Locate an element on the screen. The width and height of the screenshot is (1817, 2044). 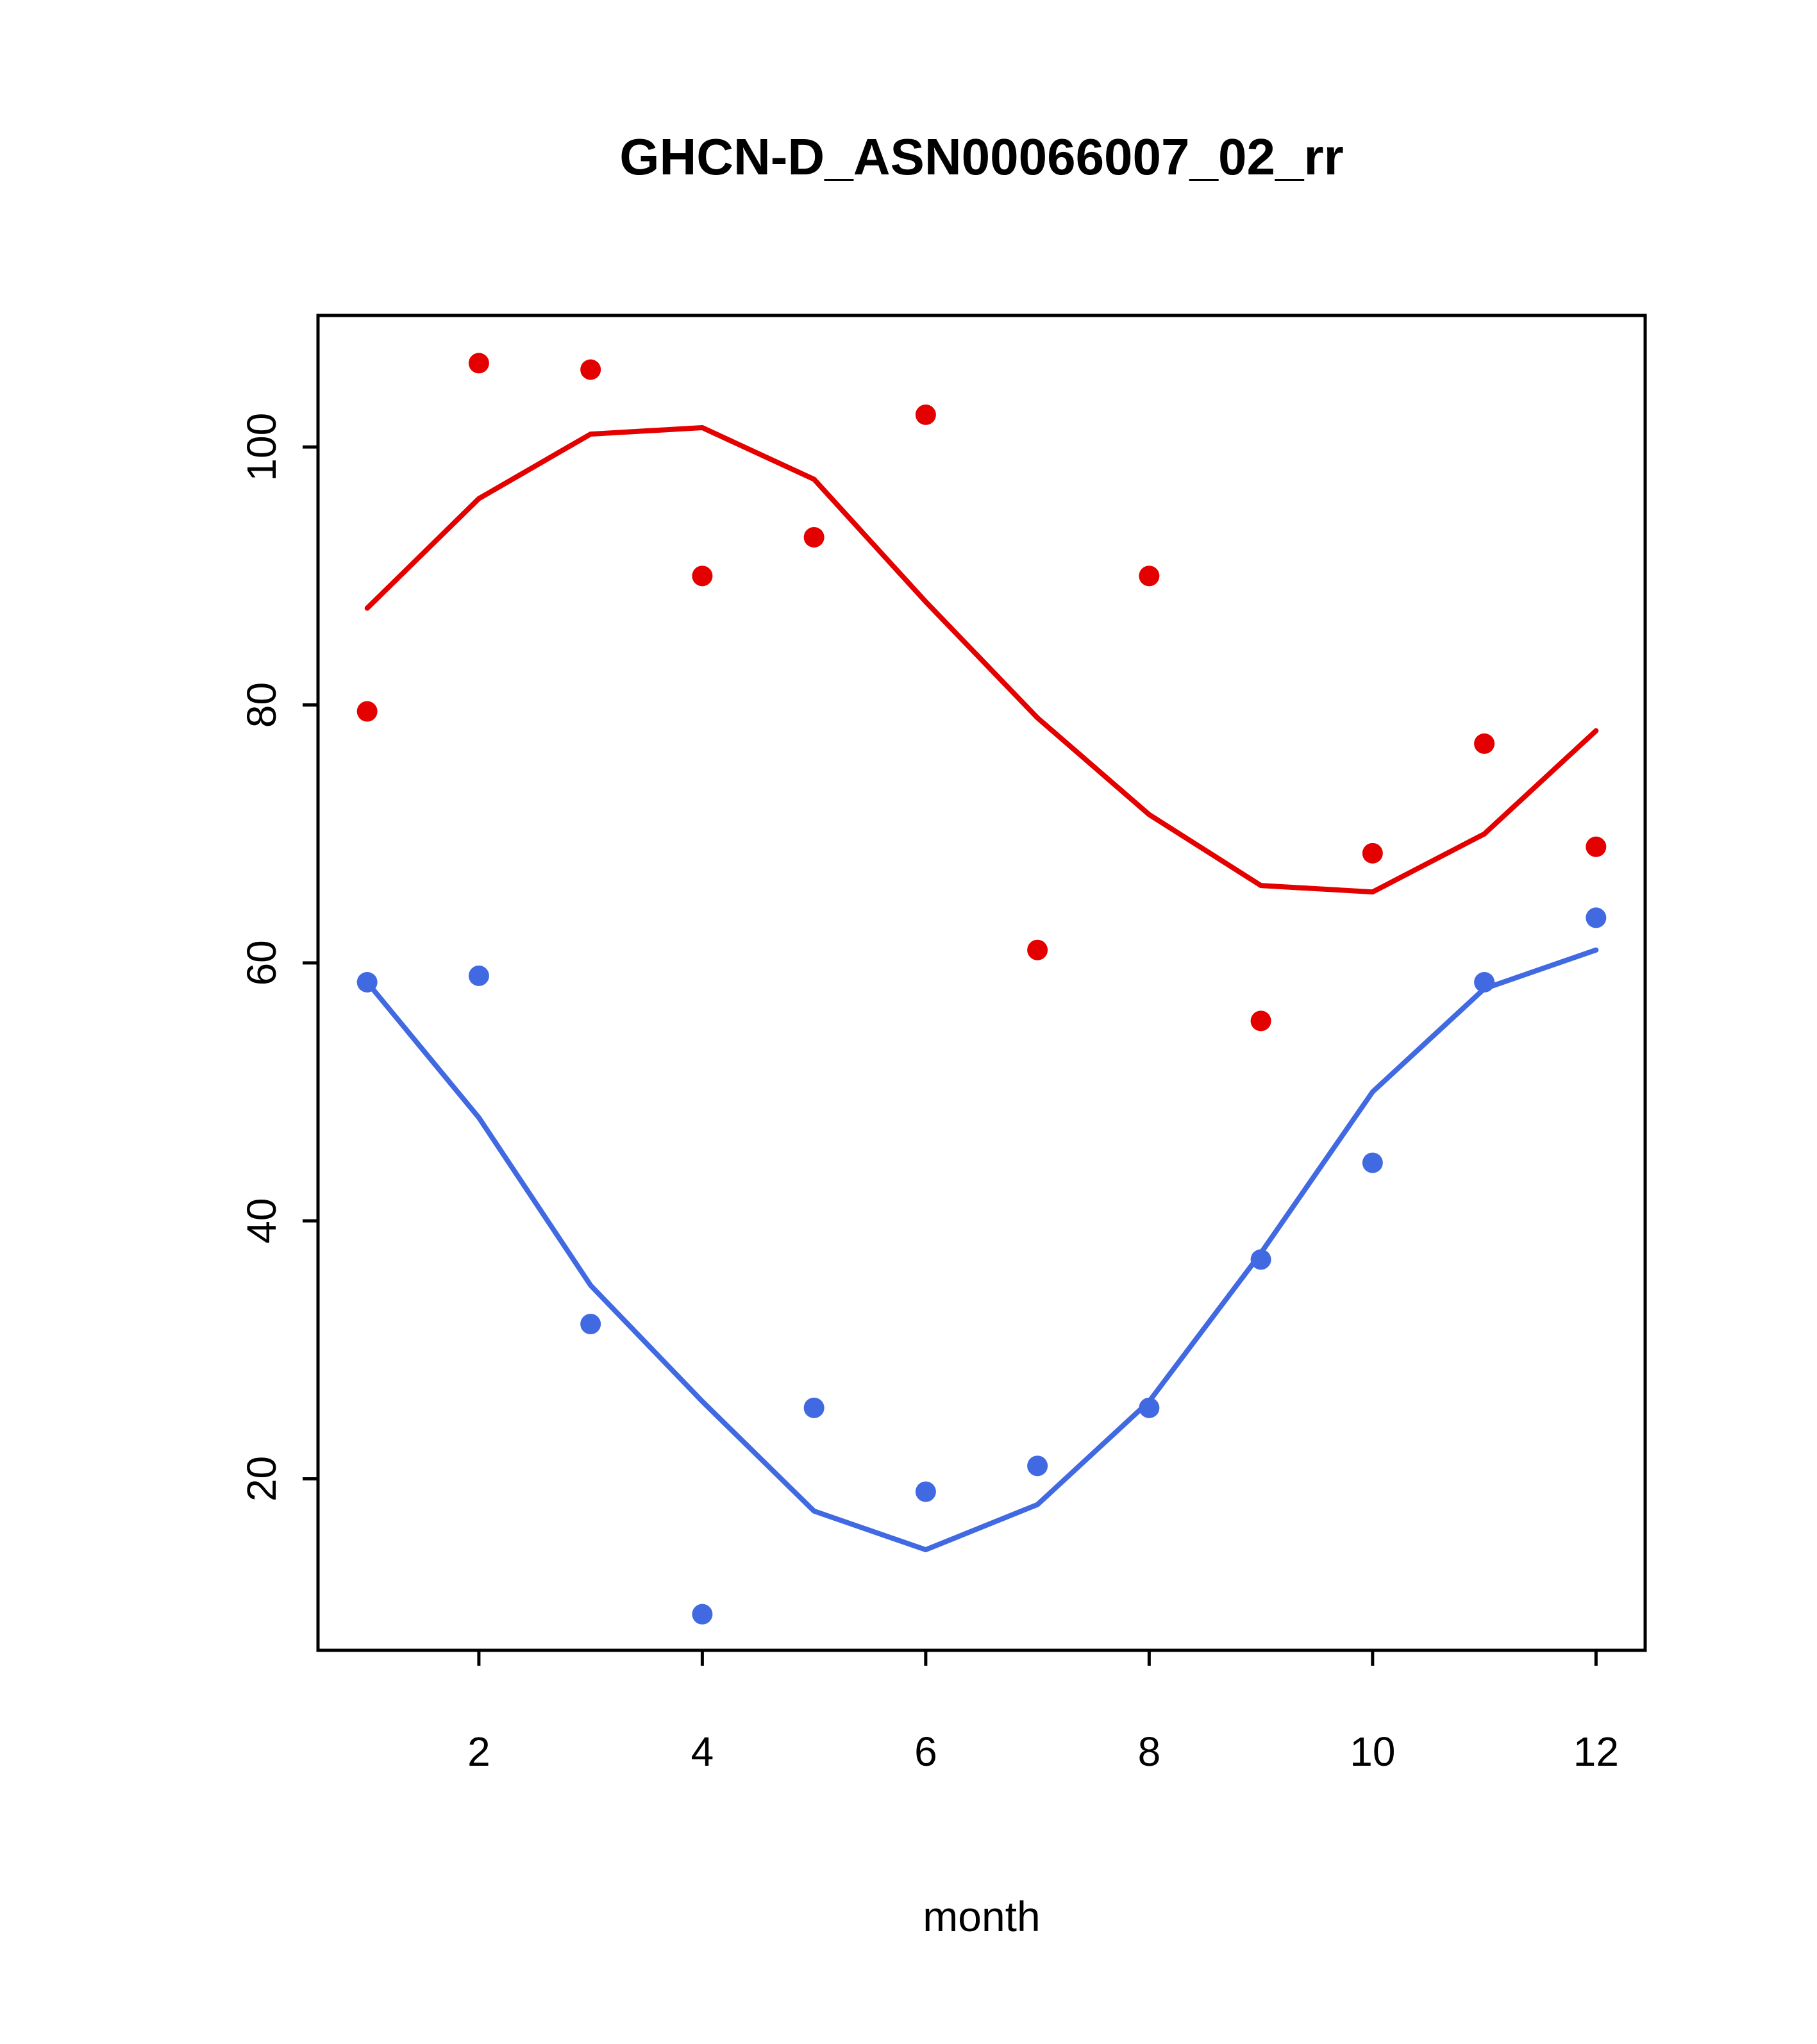
y-tick-label: 20 is located at coordinates (262, 1479).